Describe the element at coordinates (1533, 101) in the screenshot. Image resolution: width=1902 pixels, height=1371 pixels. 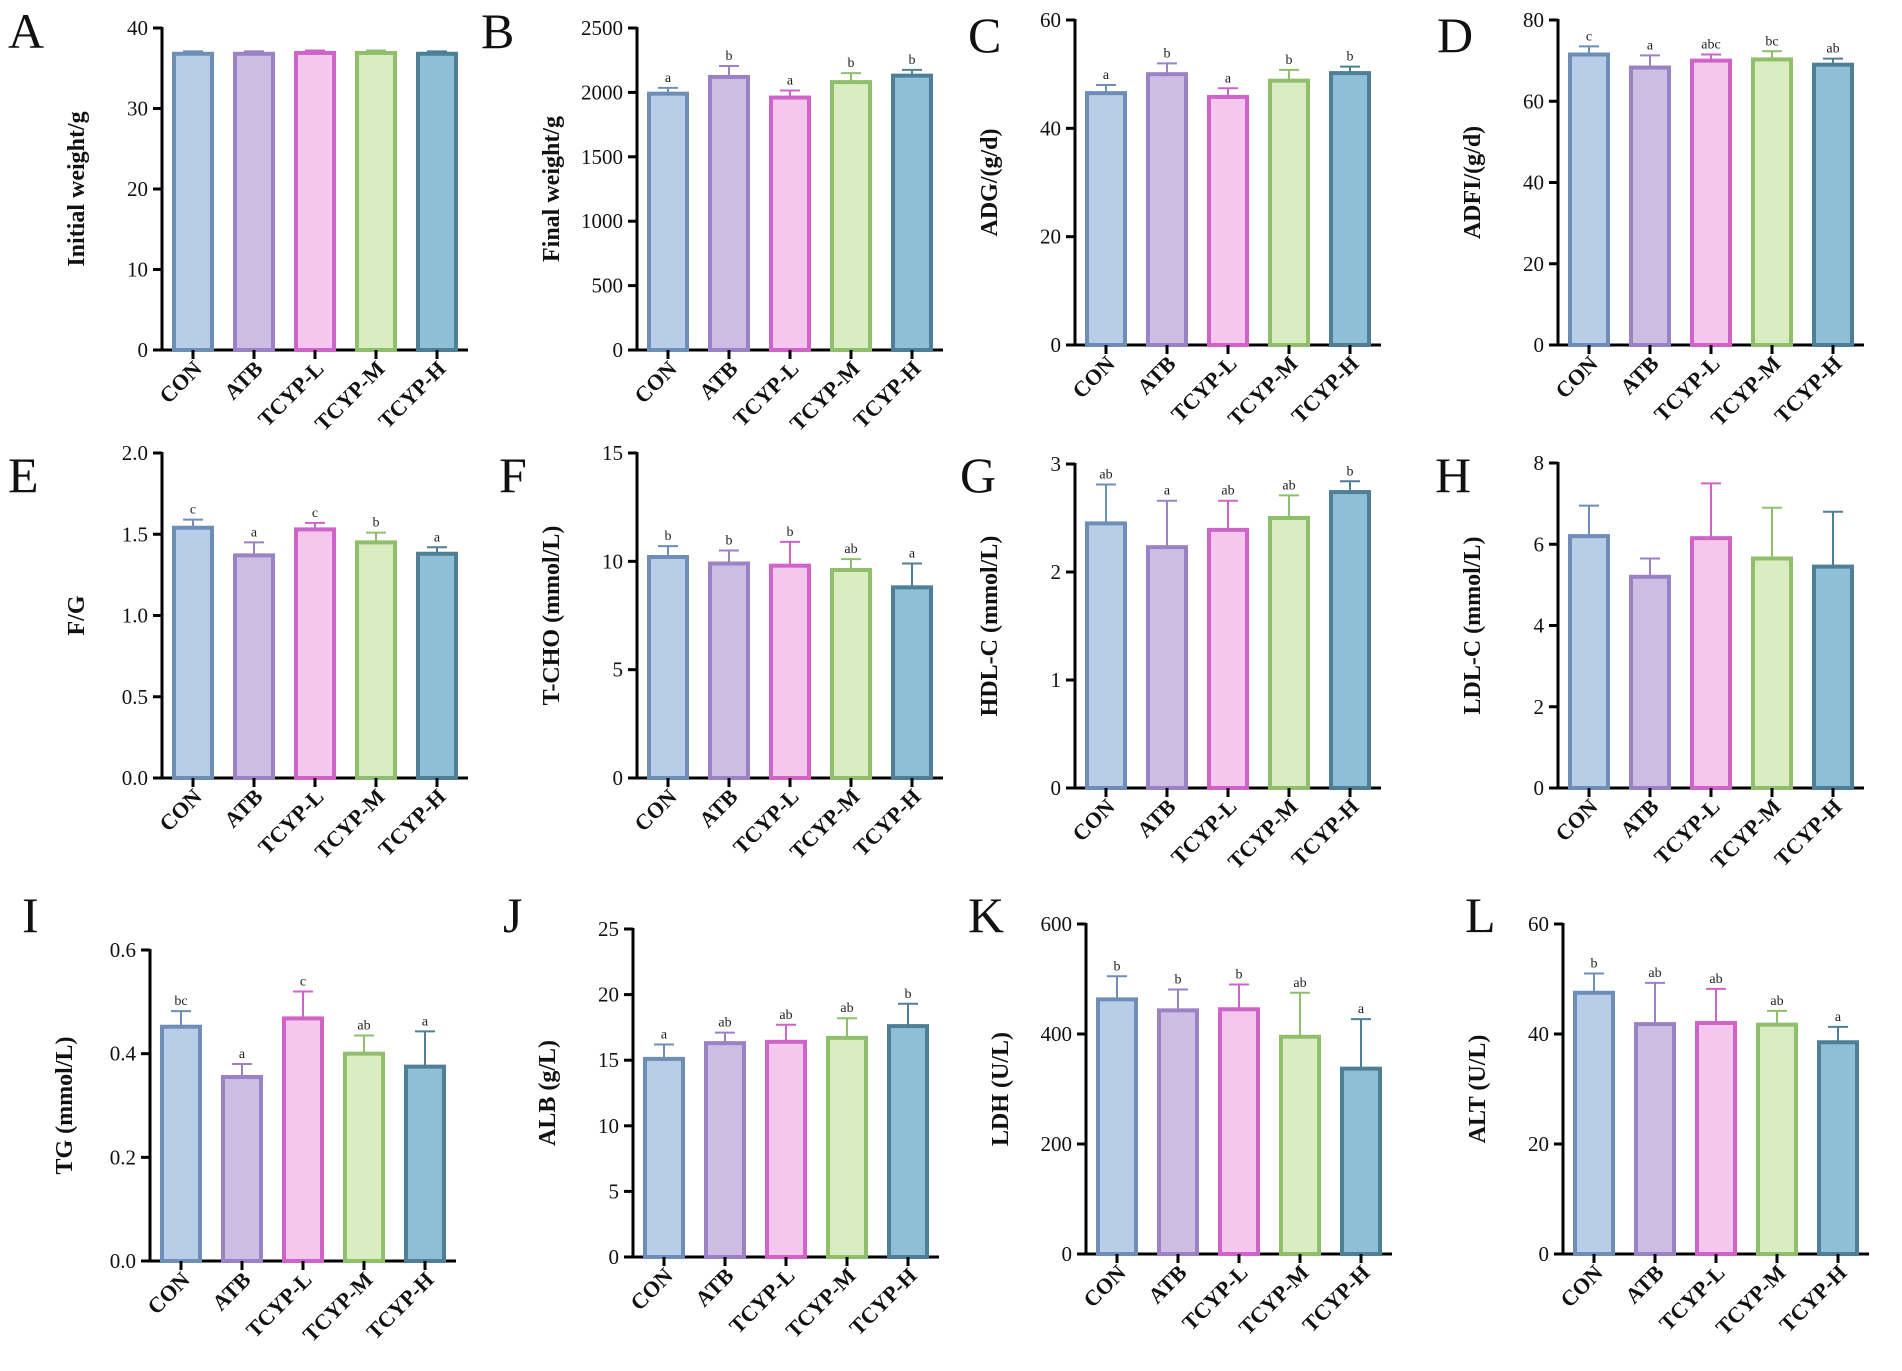
I see `y-tick-label: 60` at that location.